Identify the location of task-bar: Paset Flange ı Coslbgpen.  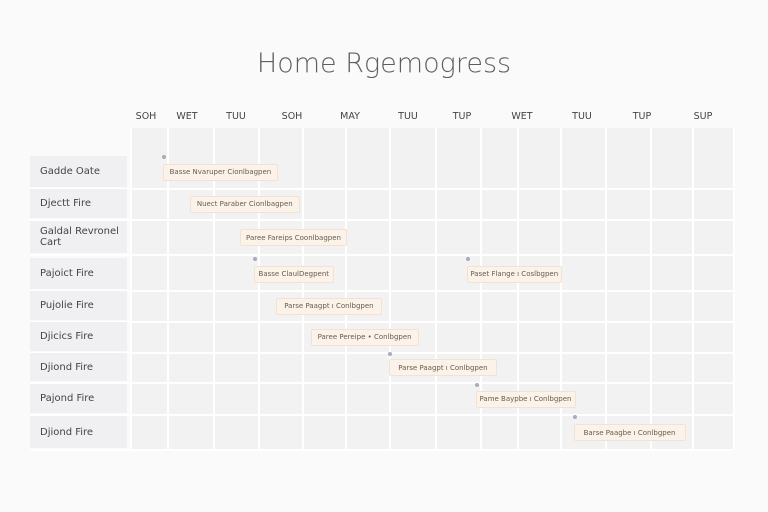
(514, 274).